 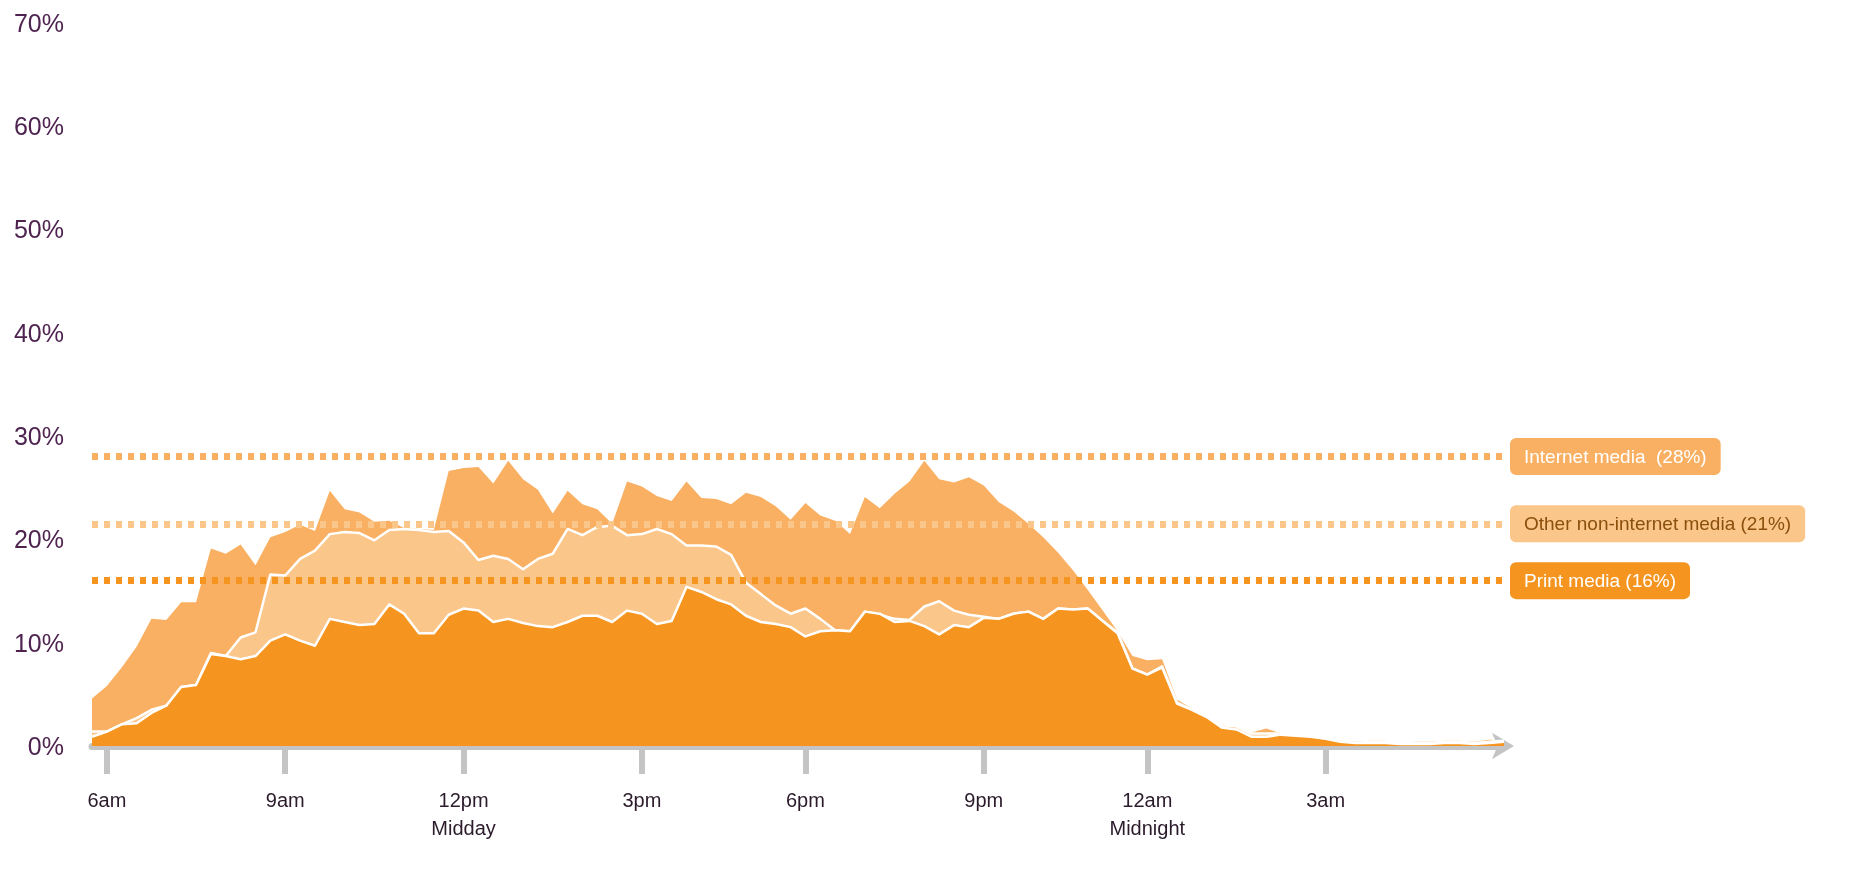 I want to click on y-tick-label: 70%, so click(x=38, y=22).